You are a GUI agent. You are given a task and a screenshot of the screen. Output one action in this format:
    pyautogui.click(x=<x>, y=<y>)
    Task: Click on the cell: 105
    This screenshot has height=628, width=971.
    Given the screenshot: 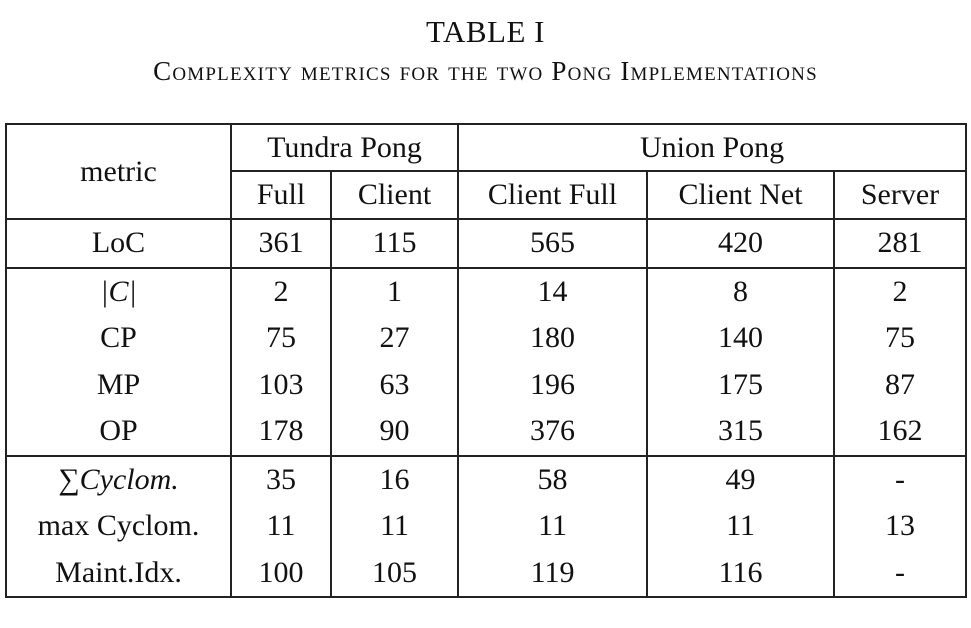 What is the action you would take?
    pyautogui.click(x=394, y=573)
    